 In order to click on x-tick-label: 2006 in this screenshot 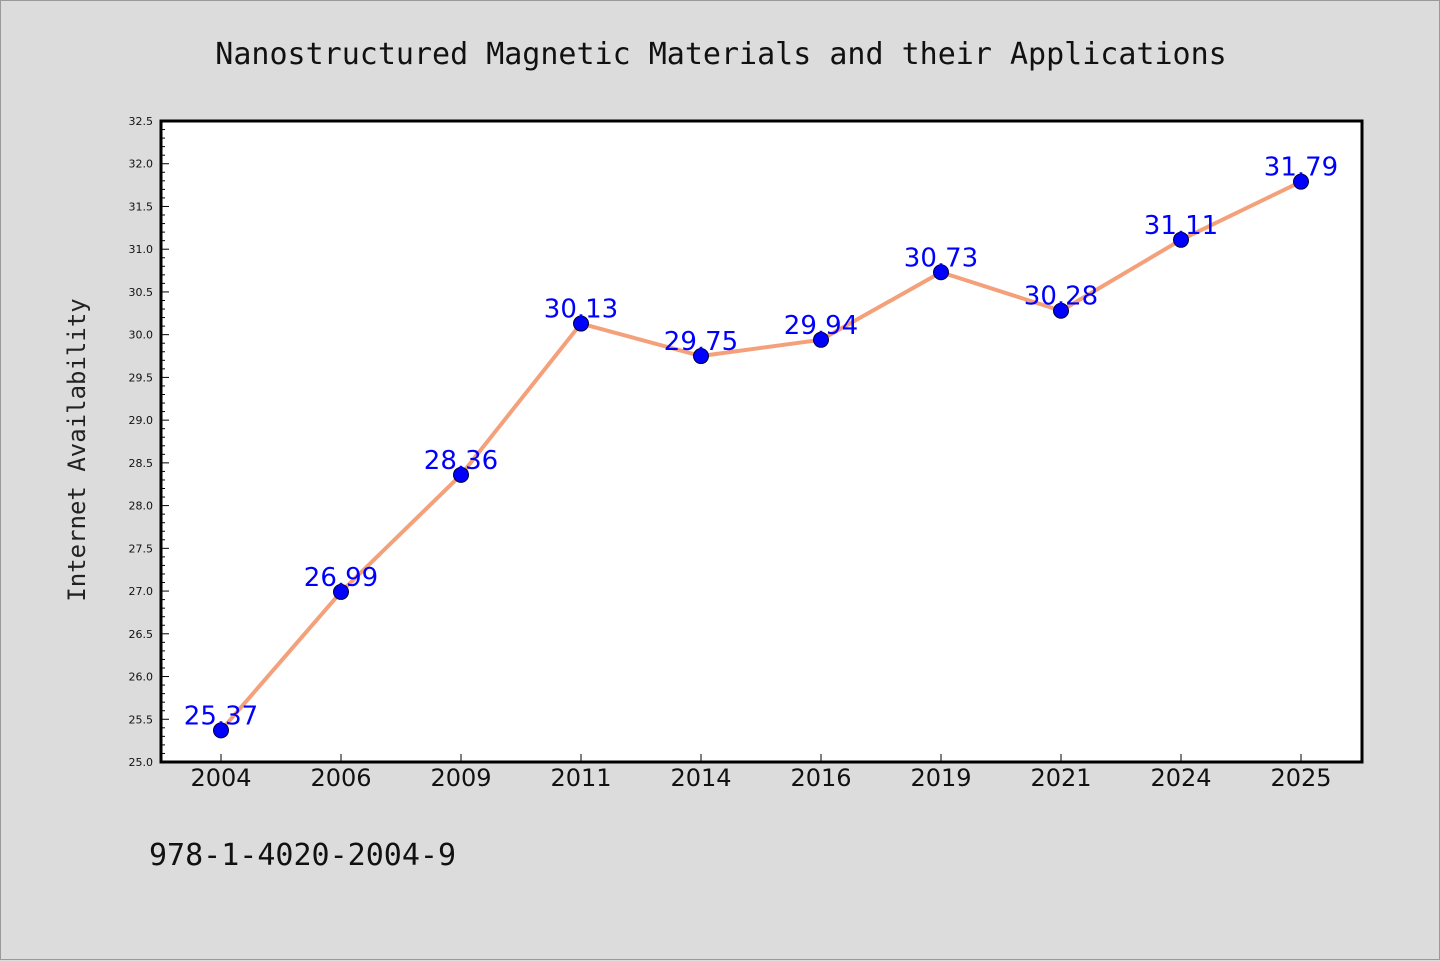, I will do `click(340, 778)`.